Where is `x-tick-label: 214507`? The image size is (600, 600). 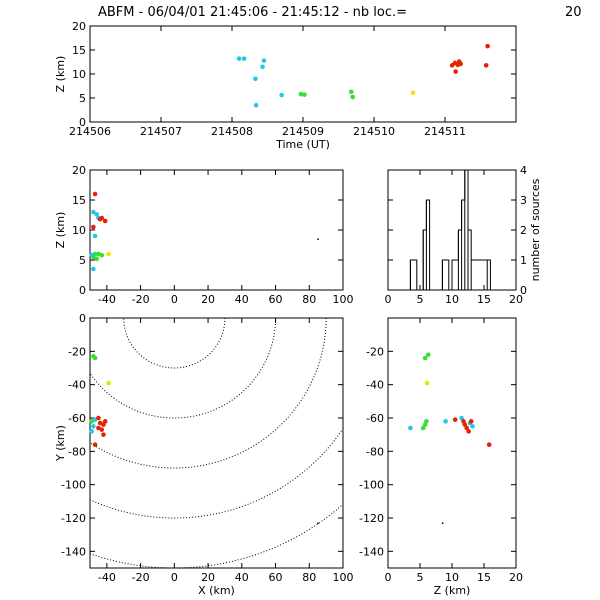
x-tick-label: 214507 is located at coordinates (161, 131).